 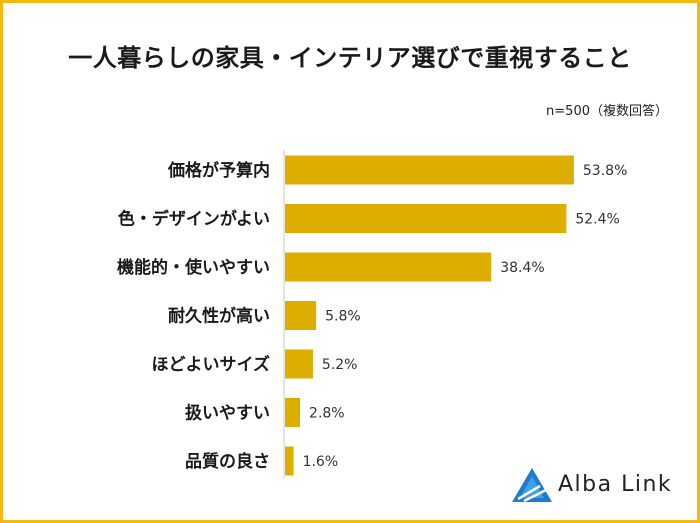 What do you see at coordinates (227, 461) in the screenshot?
I see `category-label: 品質の良さ` at bounding box center [227, 461].